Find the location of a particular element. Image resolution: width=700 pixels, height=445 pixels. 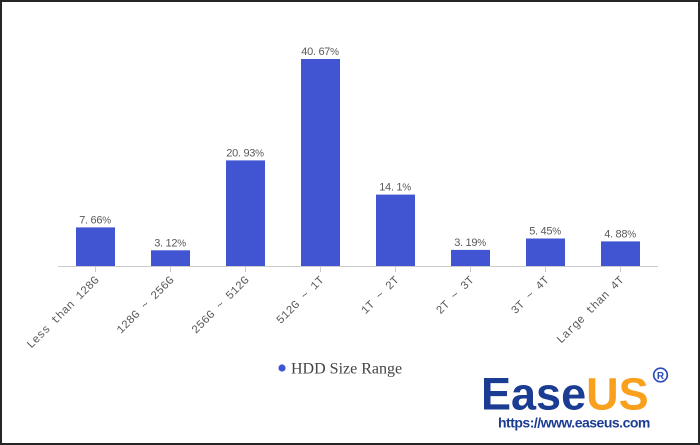

svg-text: 3T ~ 4T is located at coordinates (530, 295).